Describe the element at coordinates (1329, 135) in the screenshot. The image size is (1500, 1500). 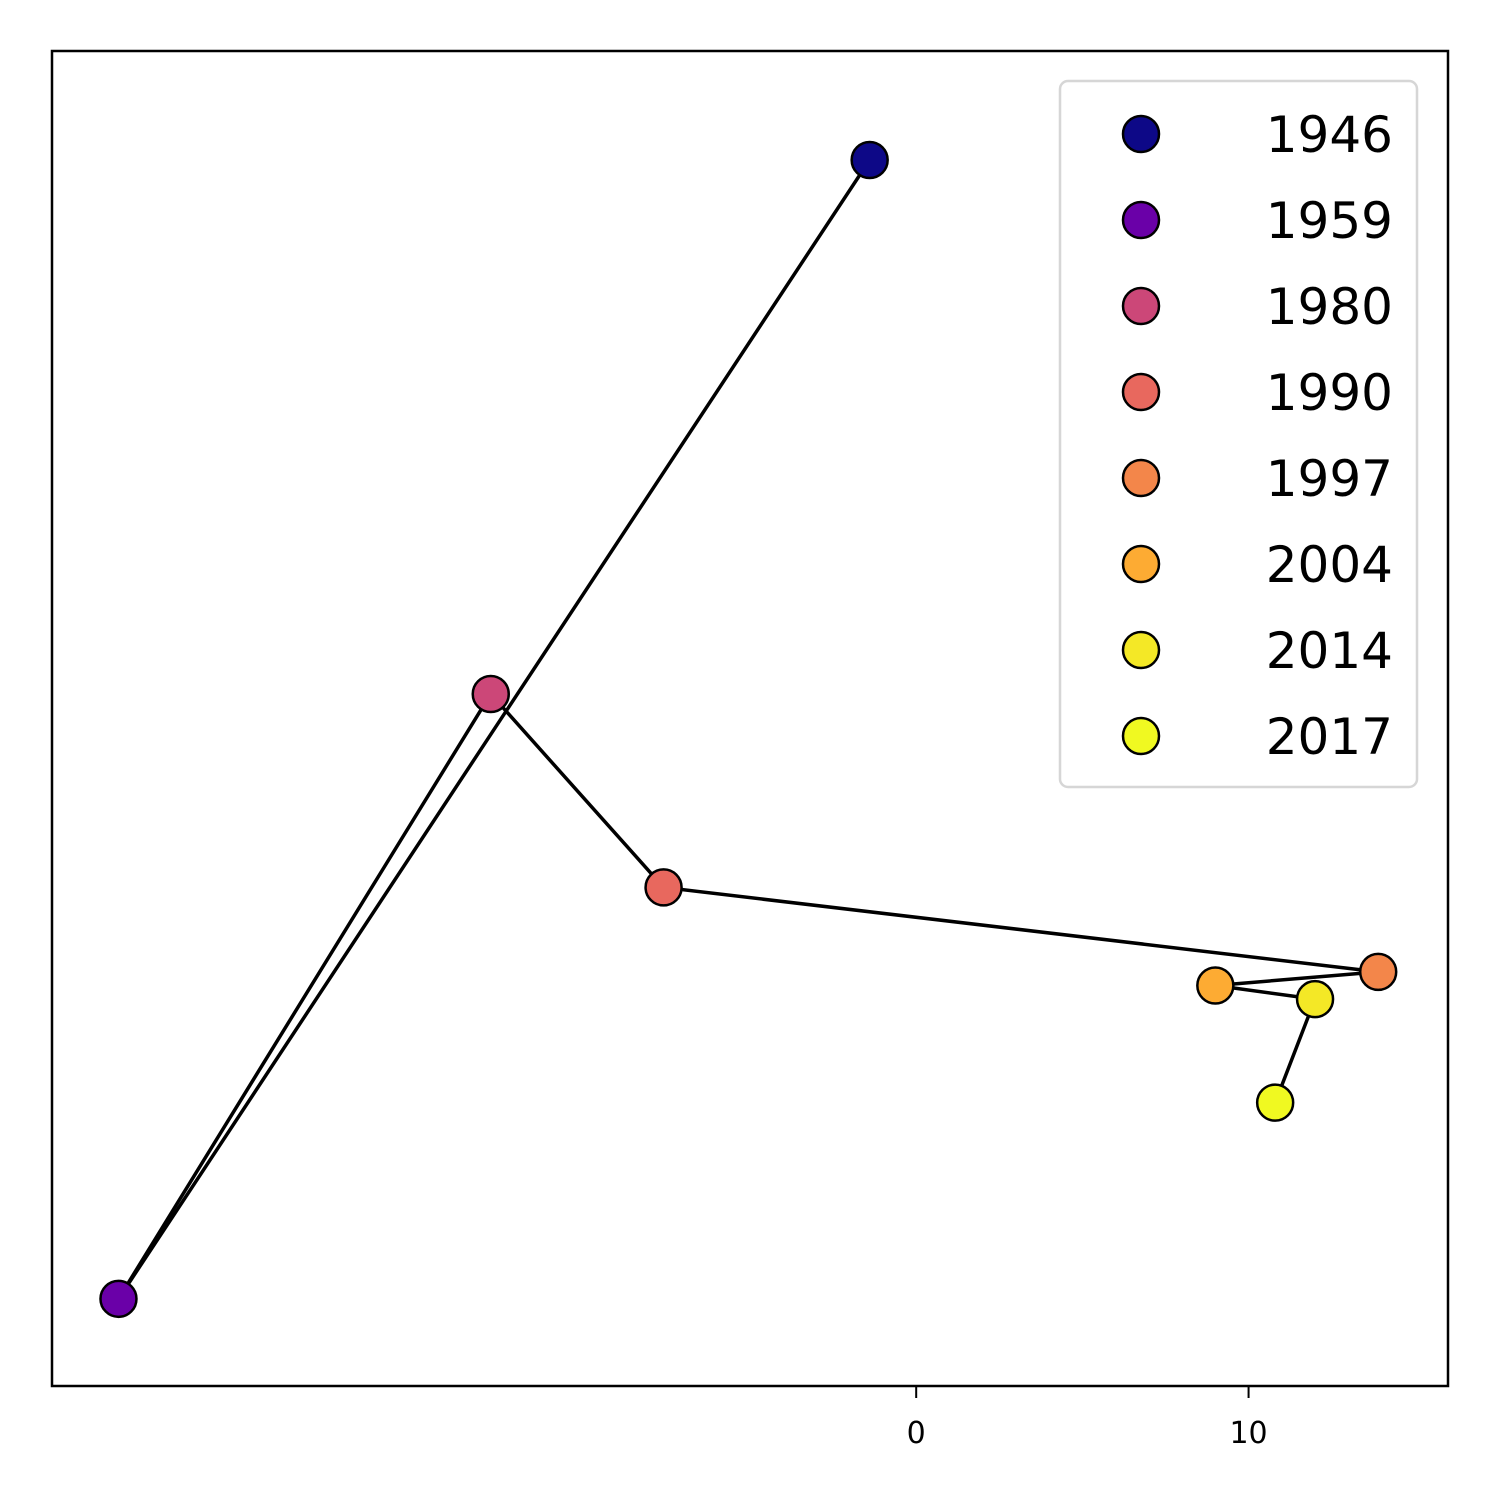
I see `legend-label-1946: 1946` at that location.